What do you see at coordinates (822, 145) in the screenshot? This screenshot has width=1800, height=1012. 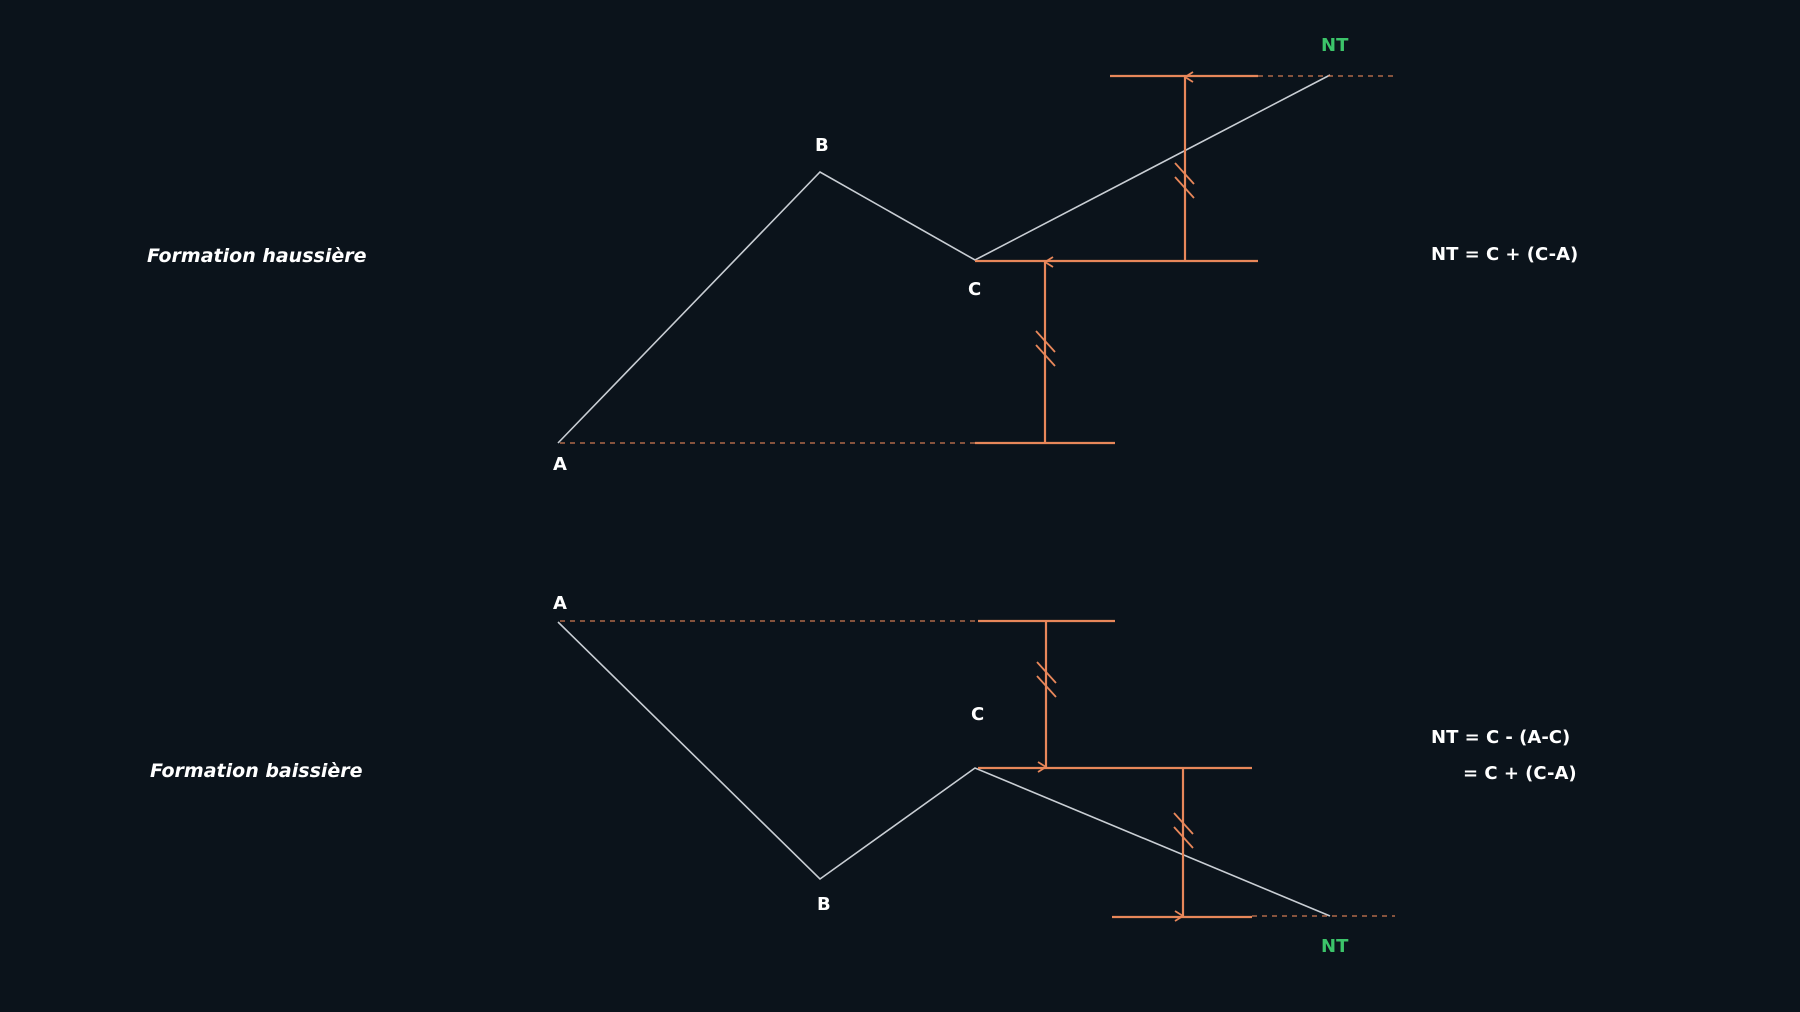 I see `bullish-point-b-label: B` at bounding box center [822, 145].